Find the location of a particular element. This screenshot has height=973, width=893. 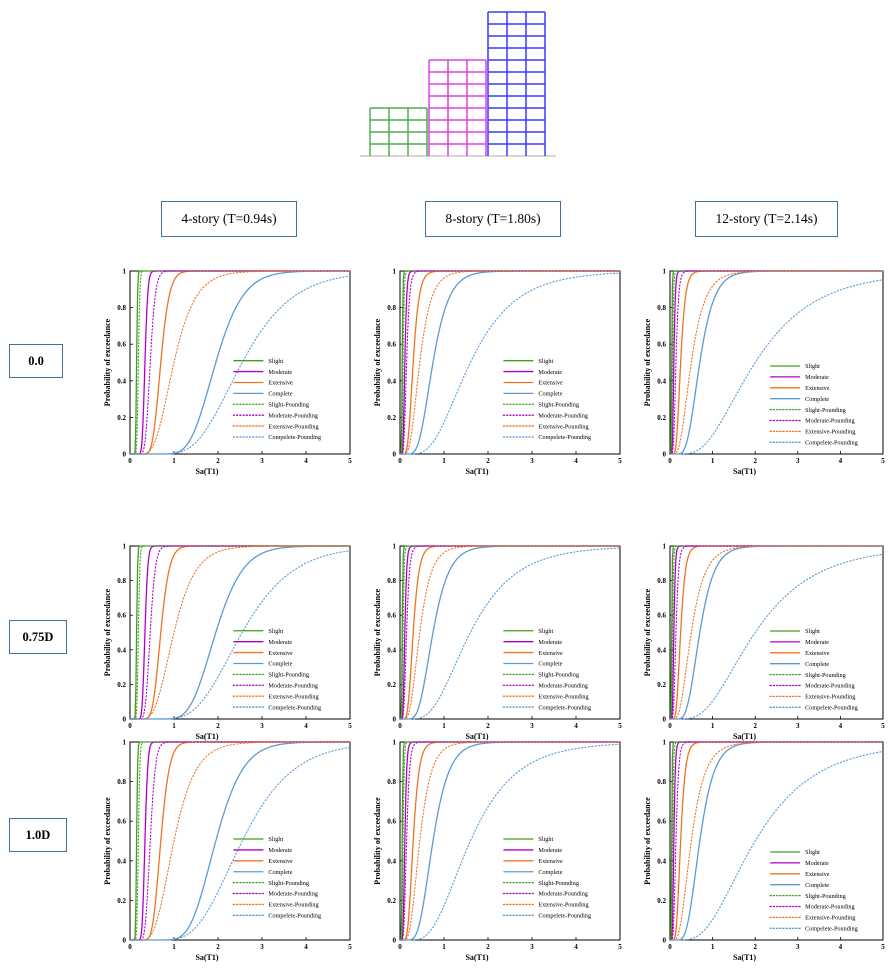

column-header-8-story: 8-story (T=1.80s) is located at coordinates (493, 219).